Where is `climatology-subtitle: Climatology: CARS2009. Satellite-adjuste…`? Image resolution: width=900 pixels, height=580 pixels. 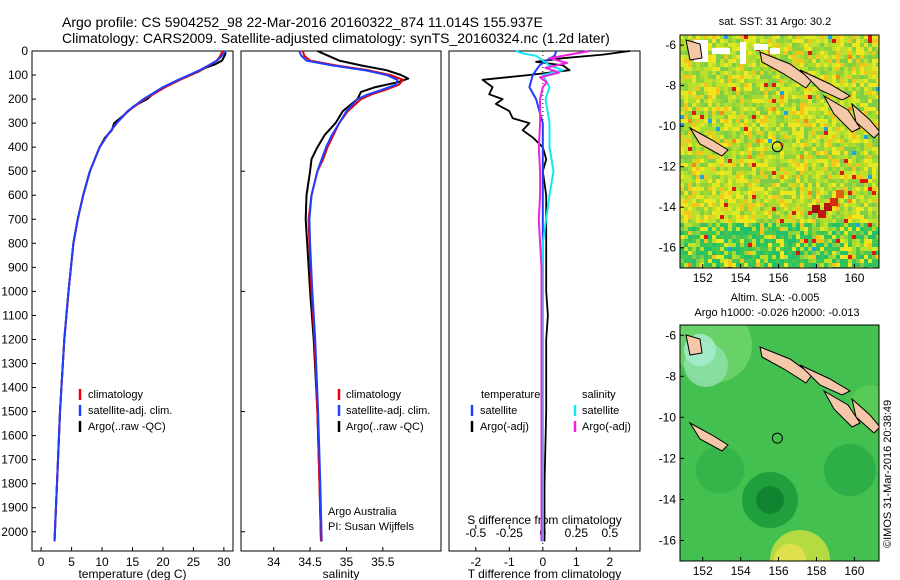 climatology-subtitle: Climatology: CARS2009. Satellite-adjuste… is located at coordinates (336, 38).